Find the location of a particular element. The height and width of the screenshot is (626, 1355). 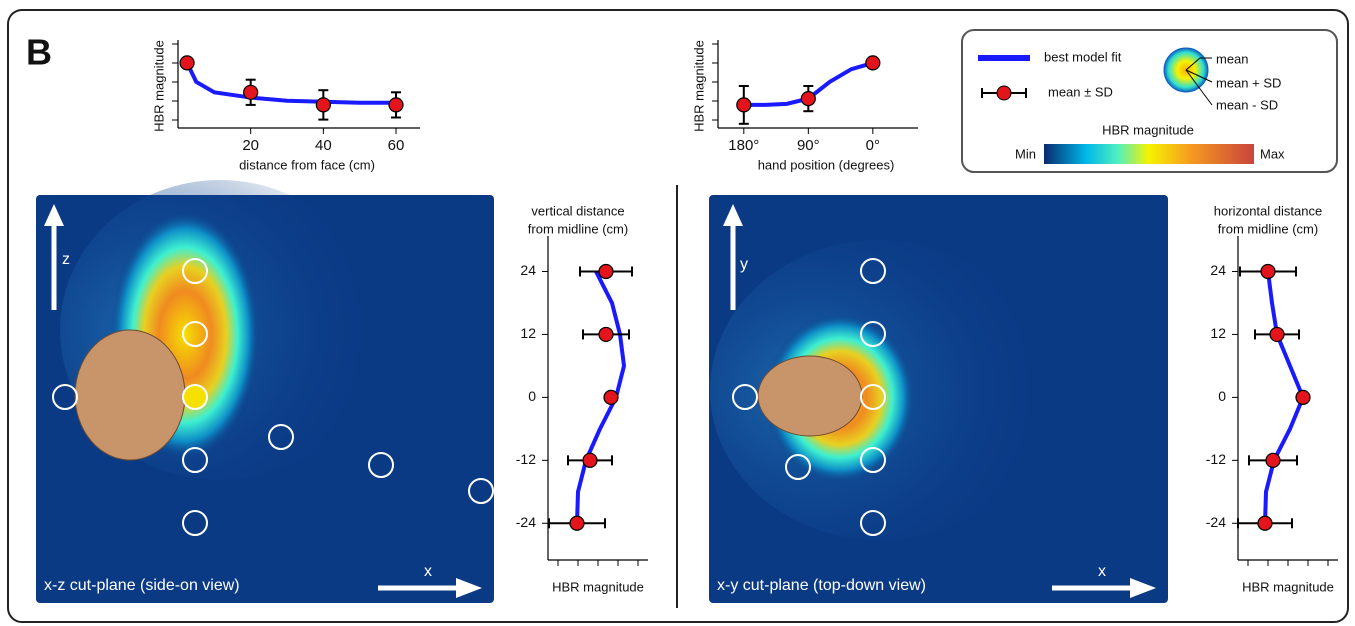

legend-point is located at coordinates (1004, 93).